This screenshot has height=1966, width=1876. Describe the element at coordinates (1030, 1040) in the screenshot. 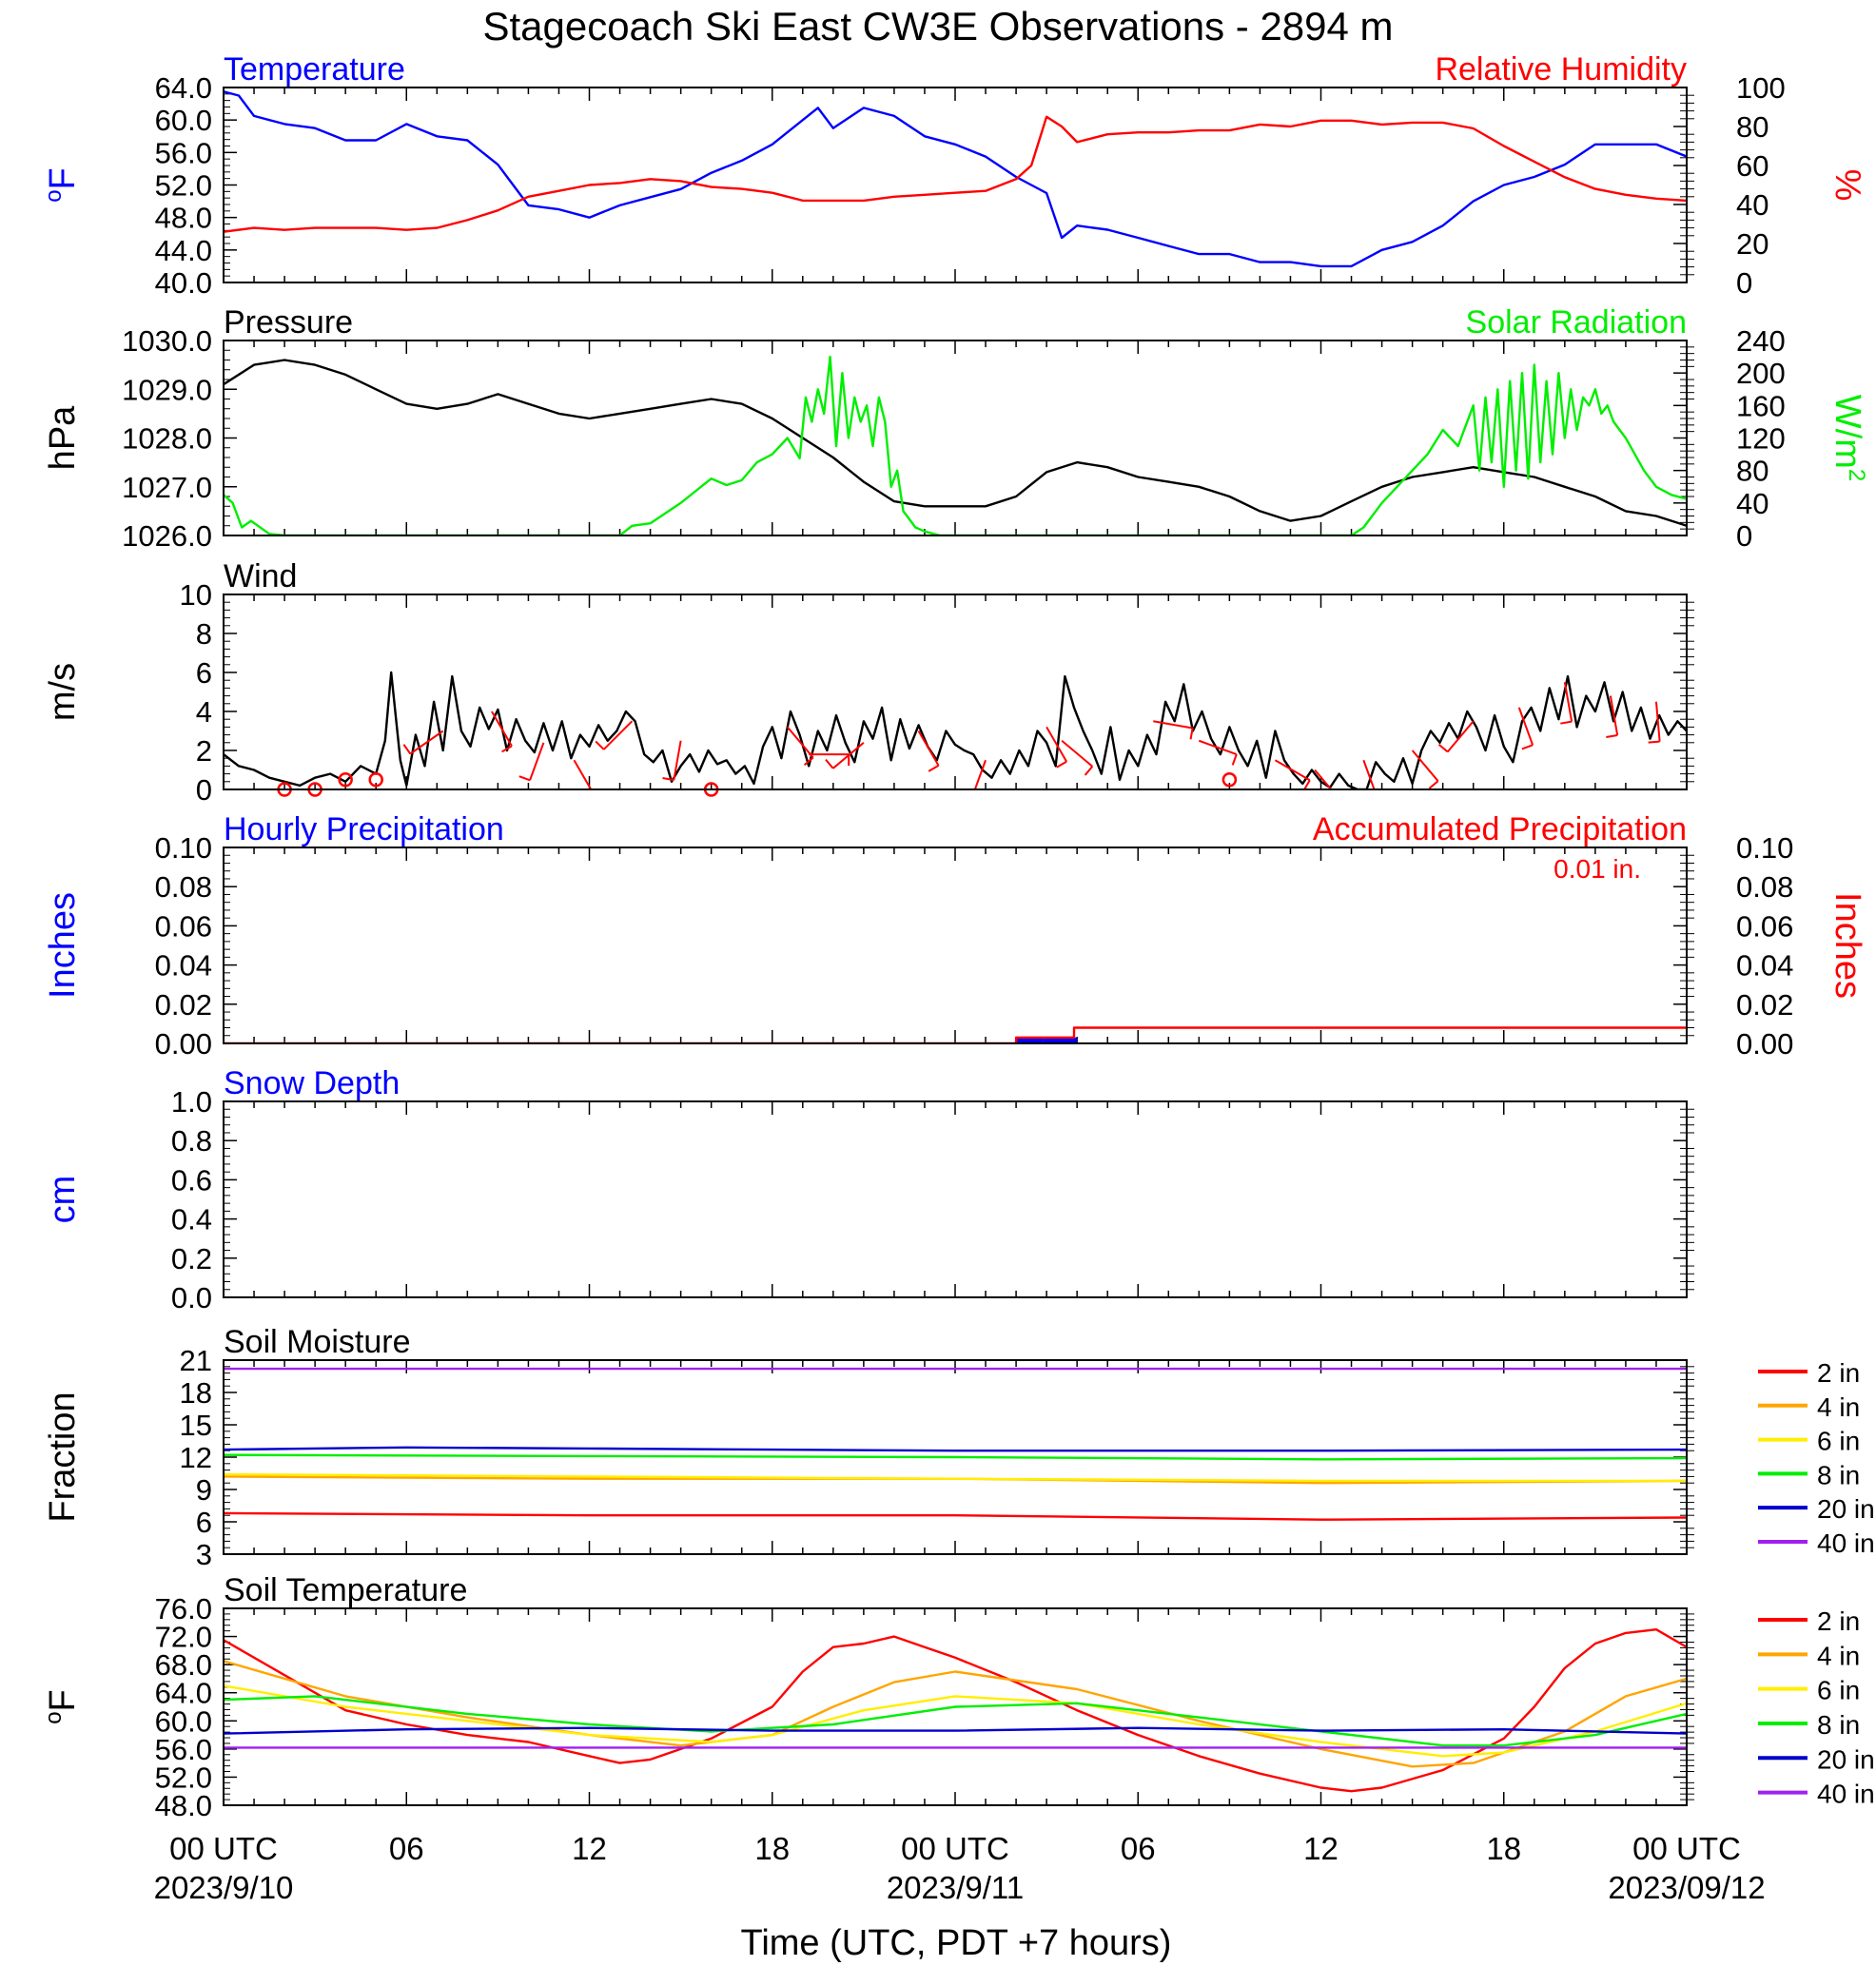

I see `precip-bar` at that location.